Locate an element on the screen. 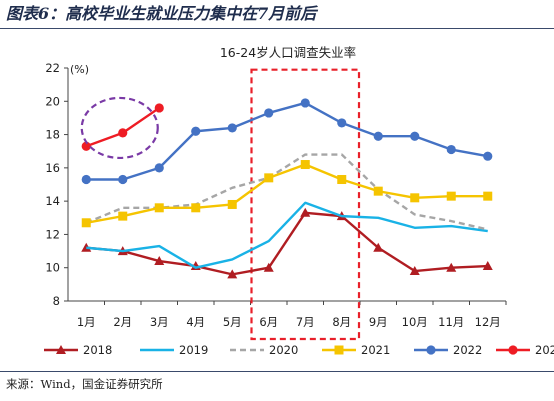 The image size is (554, 401). legend-item-2018: 2018 is located at coordinates (78, 350).